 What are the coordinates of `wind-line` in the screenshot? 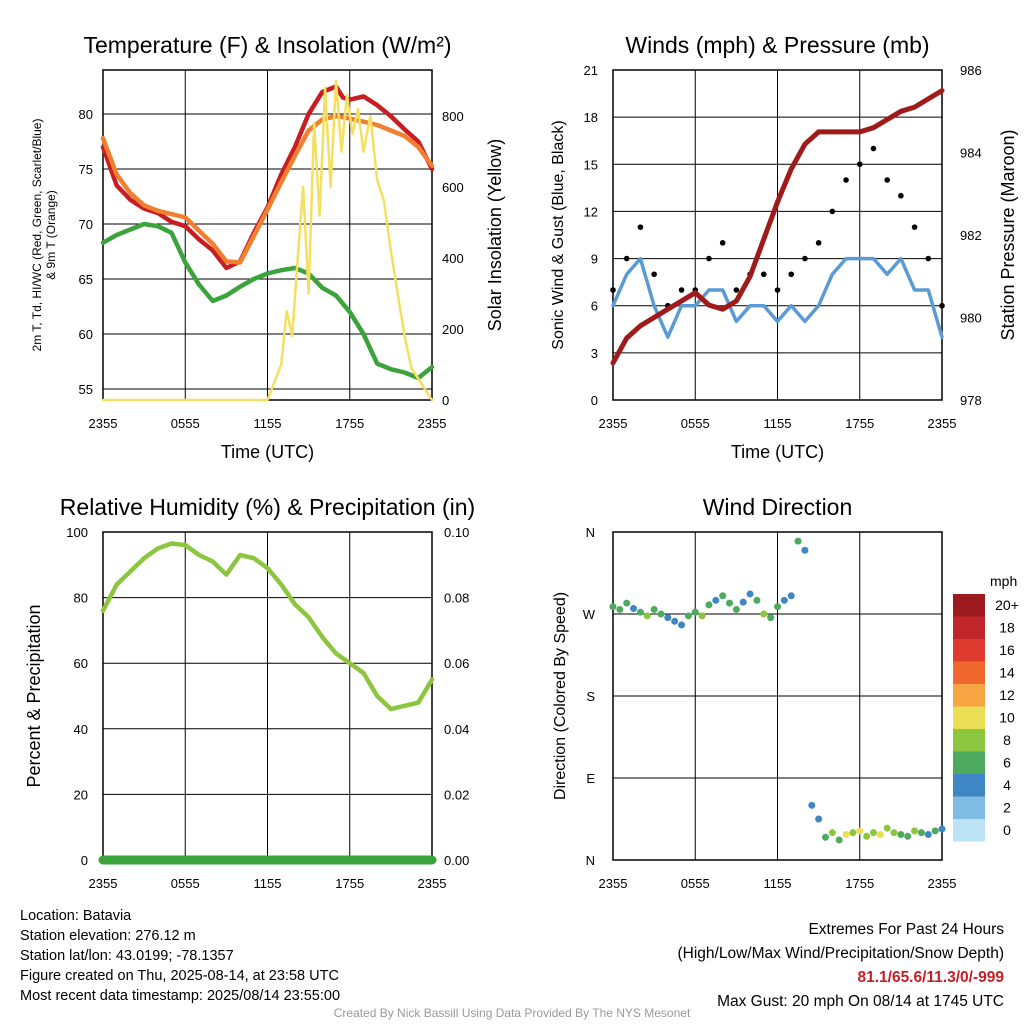 It's located at (777, 297).